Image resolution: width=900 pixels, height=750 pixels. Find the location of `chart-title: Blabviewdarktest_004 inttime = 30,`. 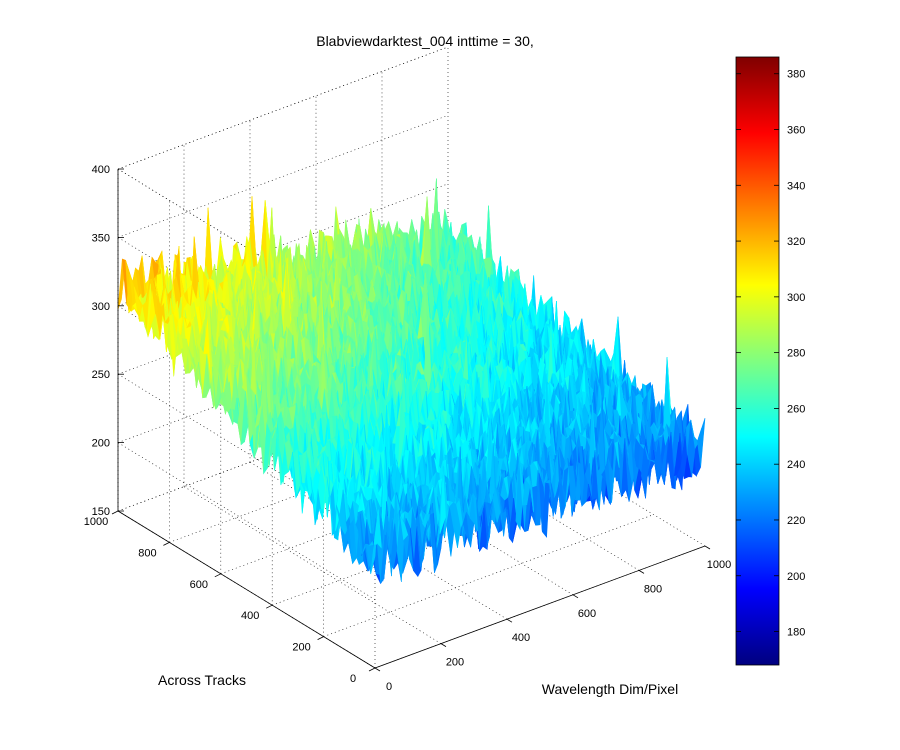

chart-title: Blabviewdarktest_004 inttime = 30, is located at coordinates (425, 41).